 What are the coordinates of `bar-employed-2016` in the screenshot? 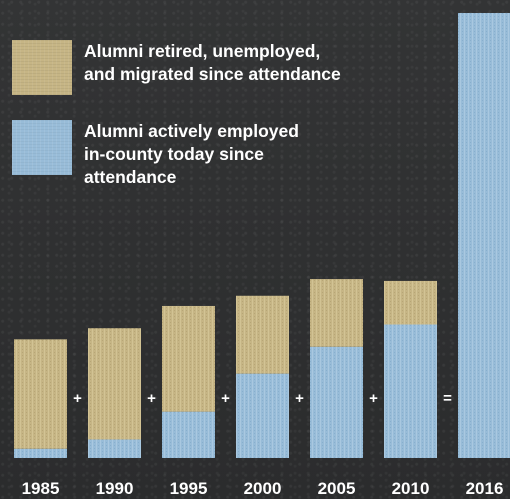 It's located at (484, 235).